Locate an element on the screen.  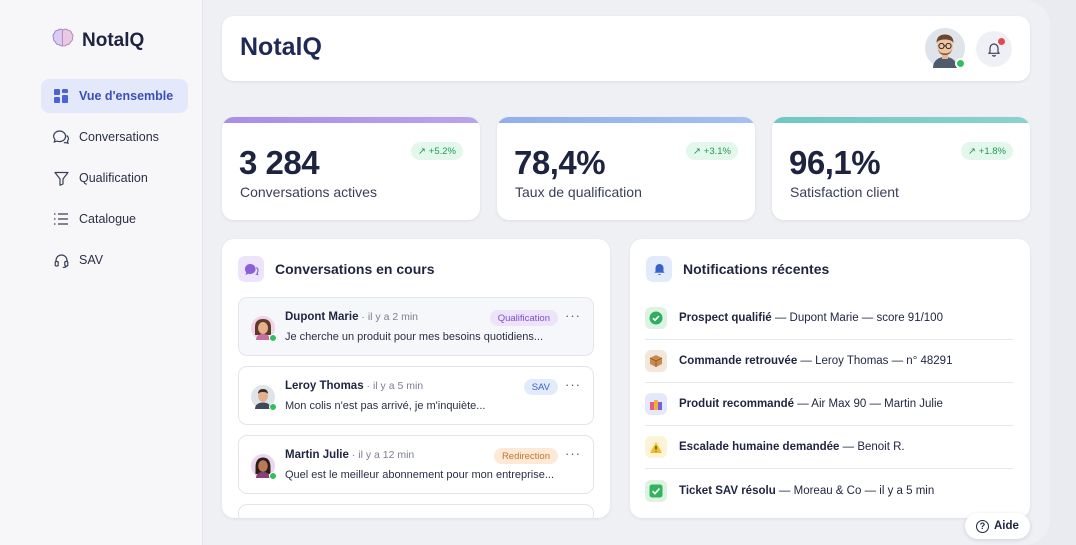
kpi-label: Taux de qualification is located at coordinates (578, 192).